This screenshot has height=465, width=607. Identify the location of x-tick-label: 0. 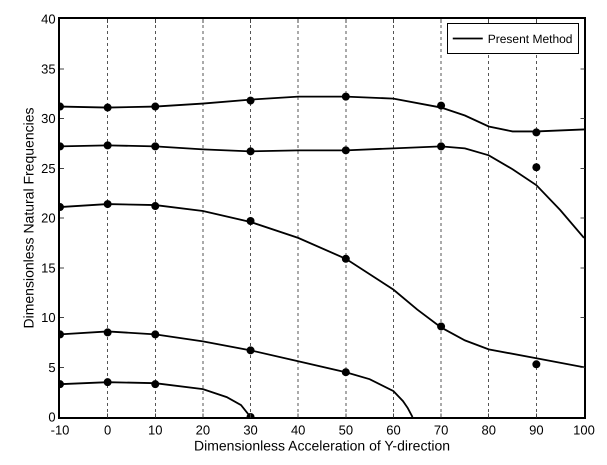
(108, 430).